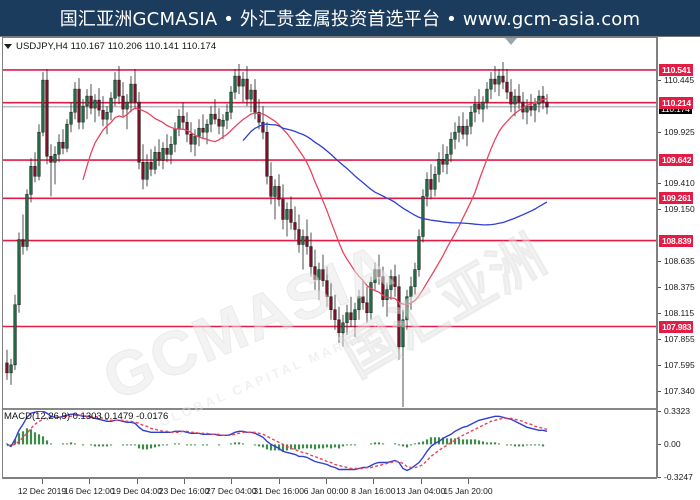 This screenshot has width=700, height=500. I want to click on price-level-badge: 110.214, so click(676, 102).